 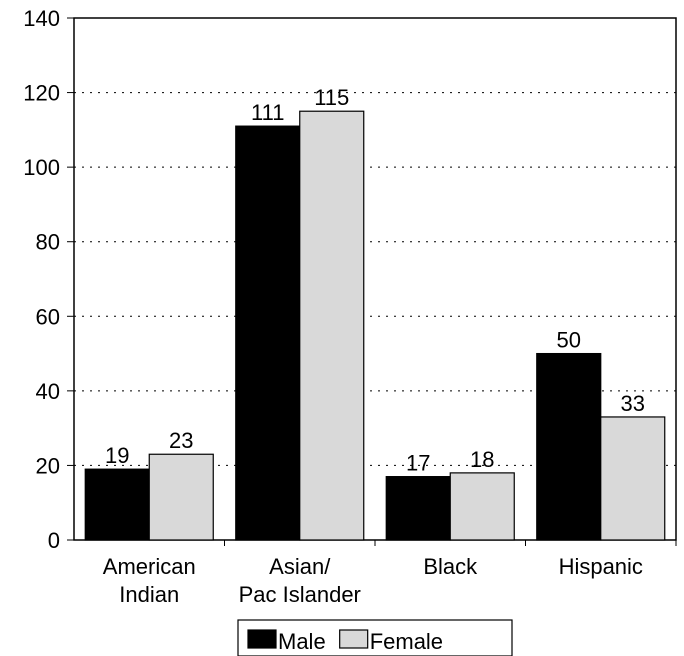 I want to click on y-tick-label: 60, so click(x=48, y=316).